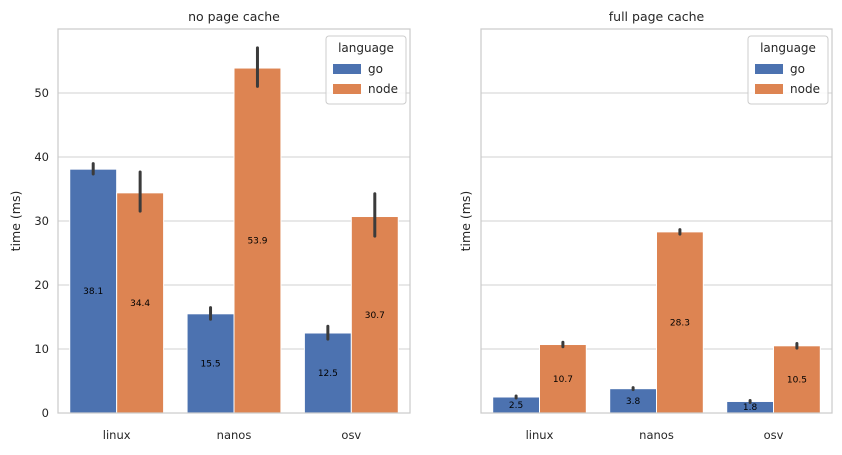 Image resolution: width=842 pixels, height=455 pixels. What do you see at coordinates (41, 93) in the screenshot?
I see `y-tick-label: 50` at bounding box center [41, 93].